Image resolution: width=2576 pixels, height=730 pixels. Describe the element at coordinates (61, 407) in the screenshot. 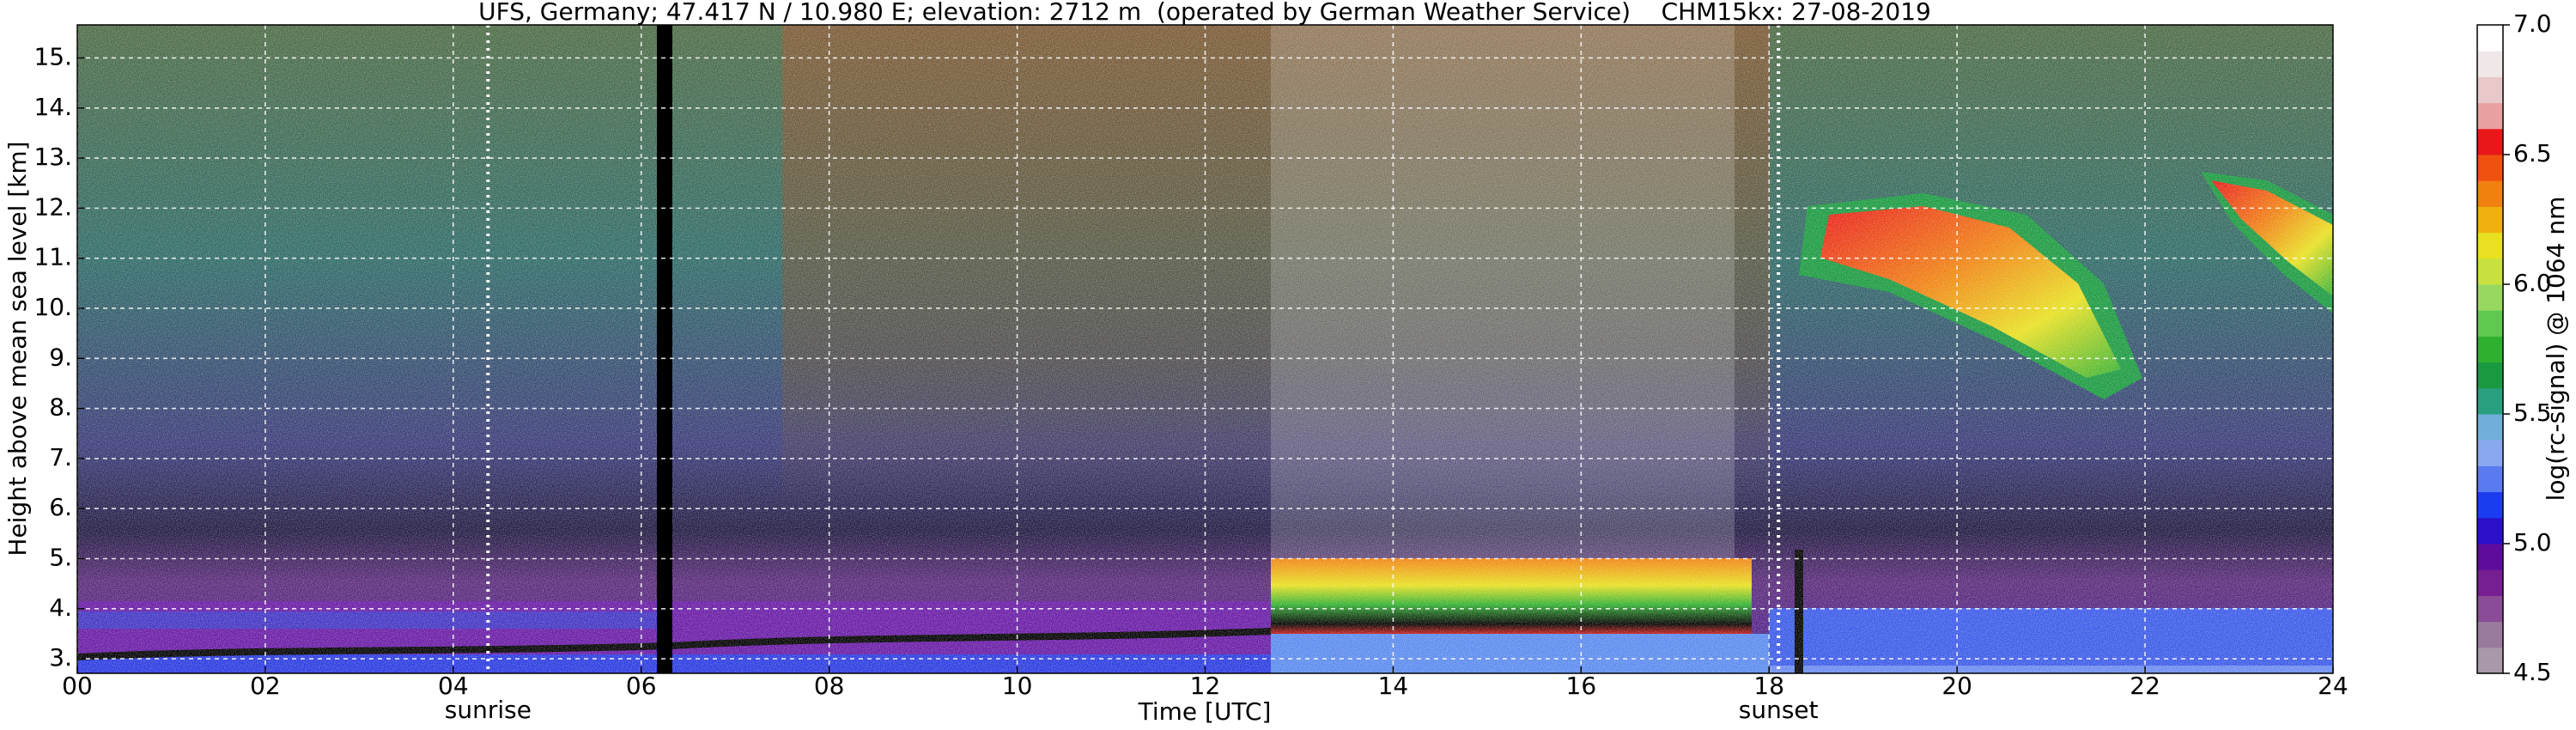

I see `y-tick-label: 8.` at that location.